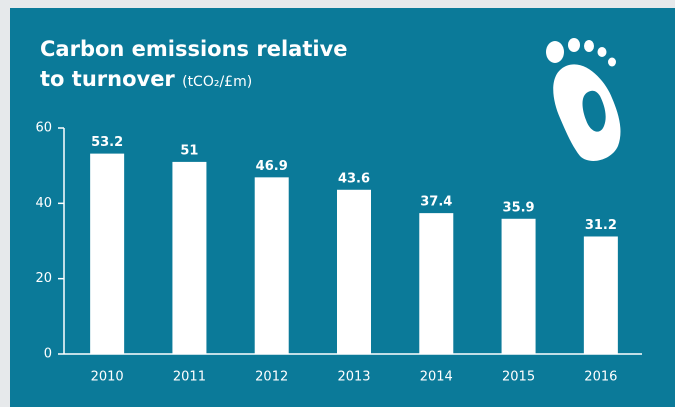 The width and height of the screenshot is (675, 407). I want to click on footprint-icon, so click(583, 99).